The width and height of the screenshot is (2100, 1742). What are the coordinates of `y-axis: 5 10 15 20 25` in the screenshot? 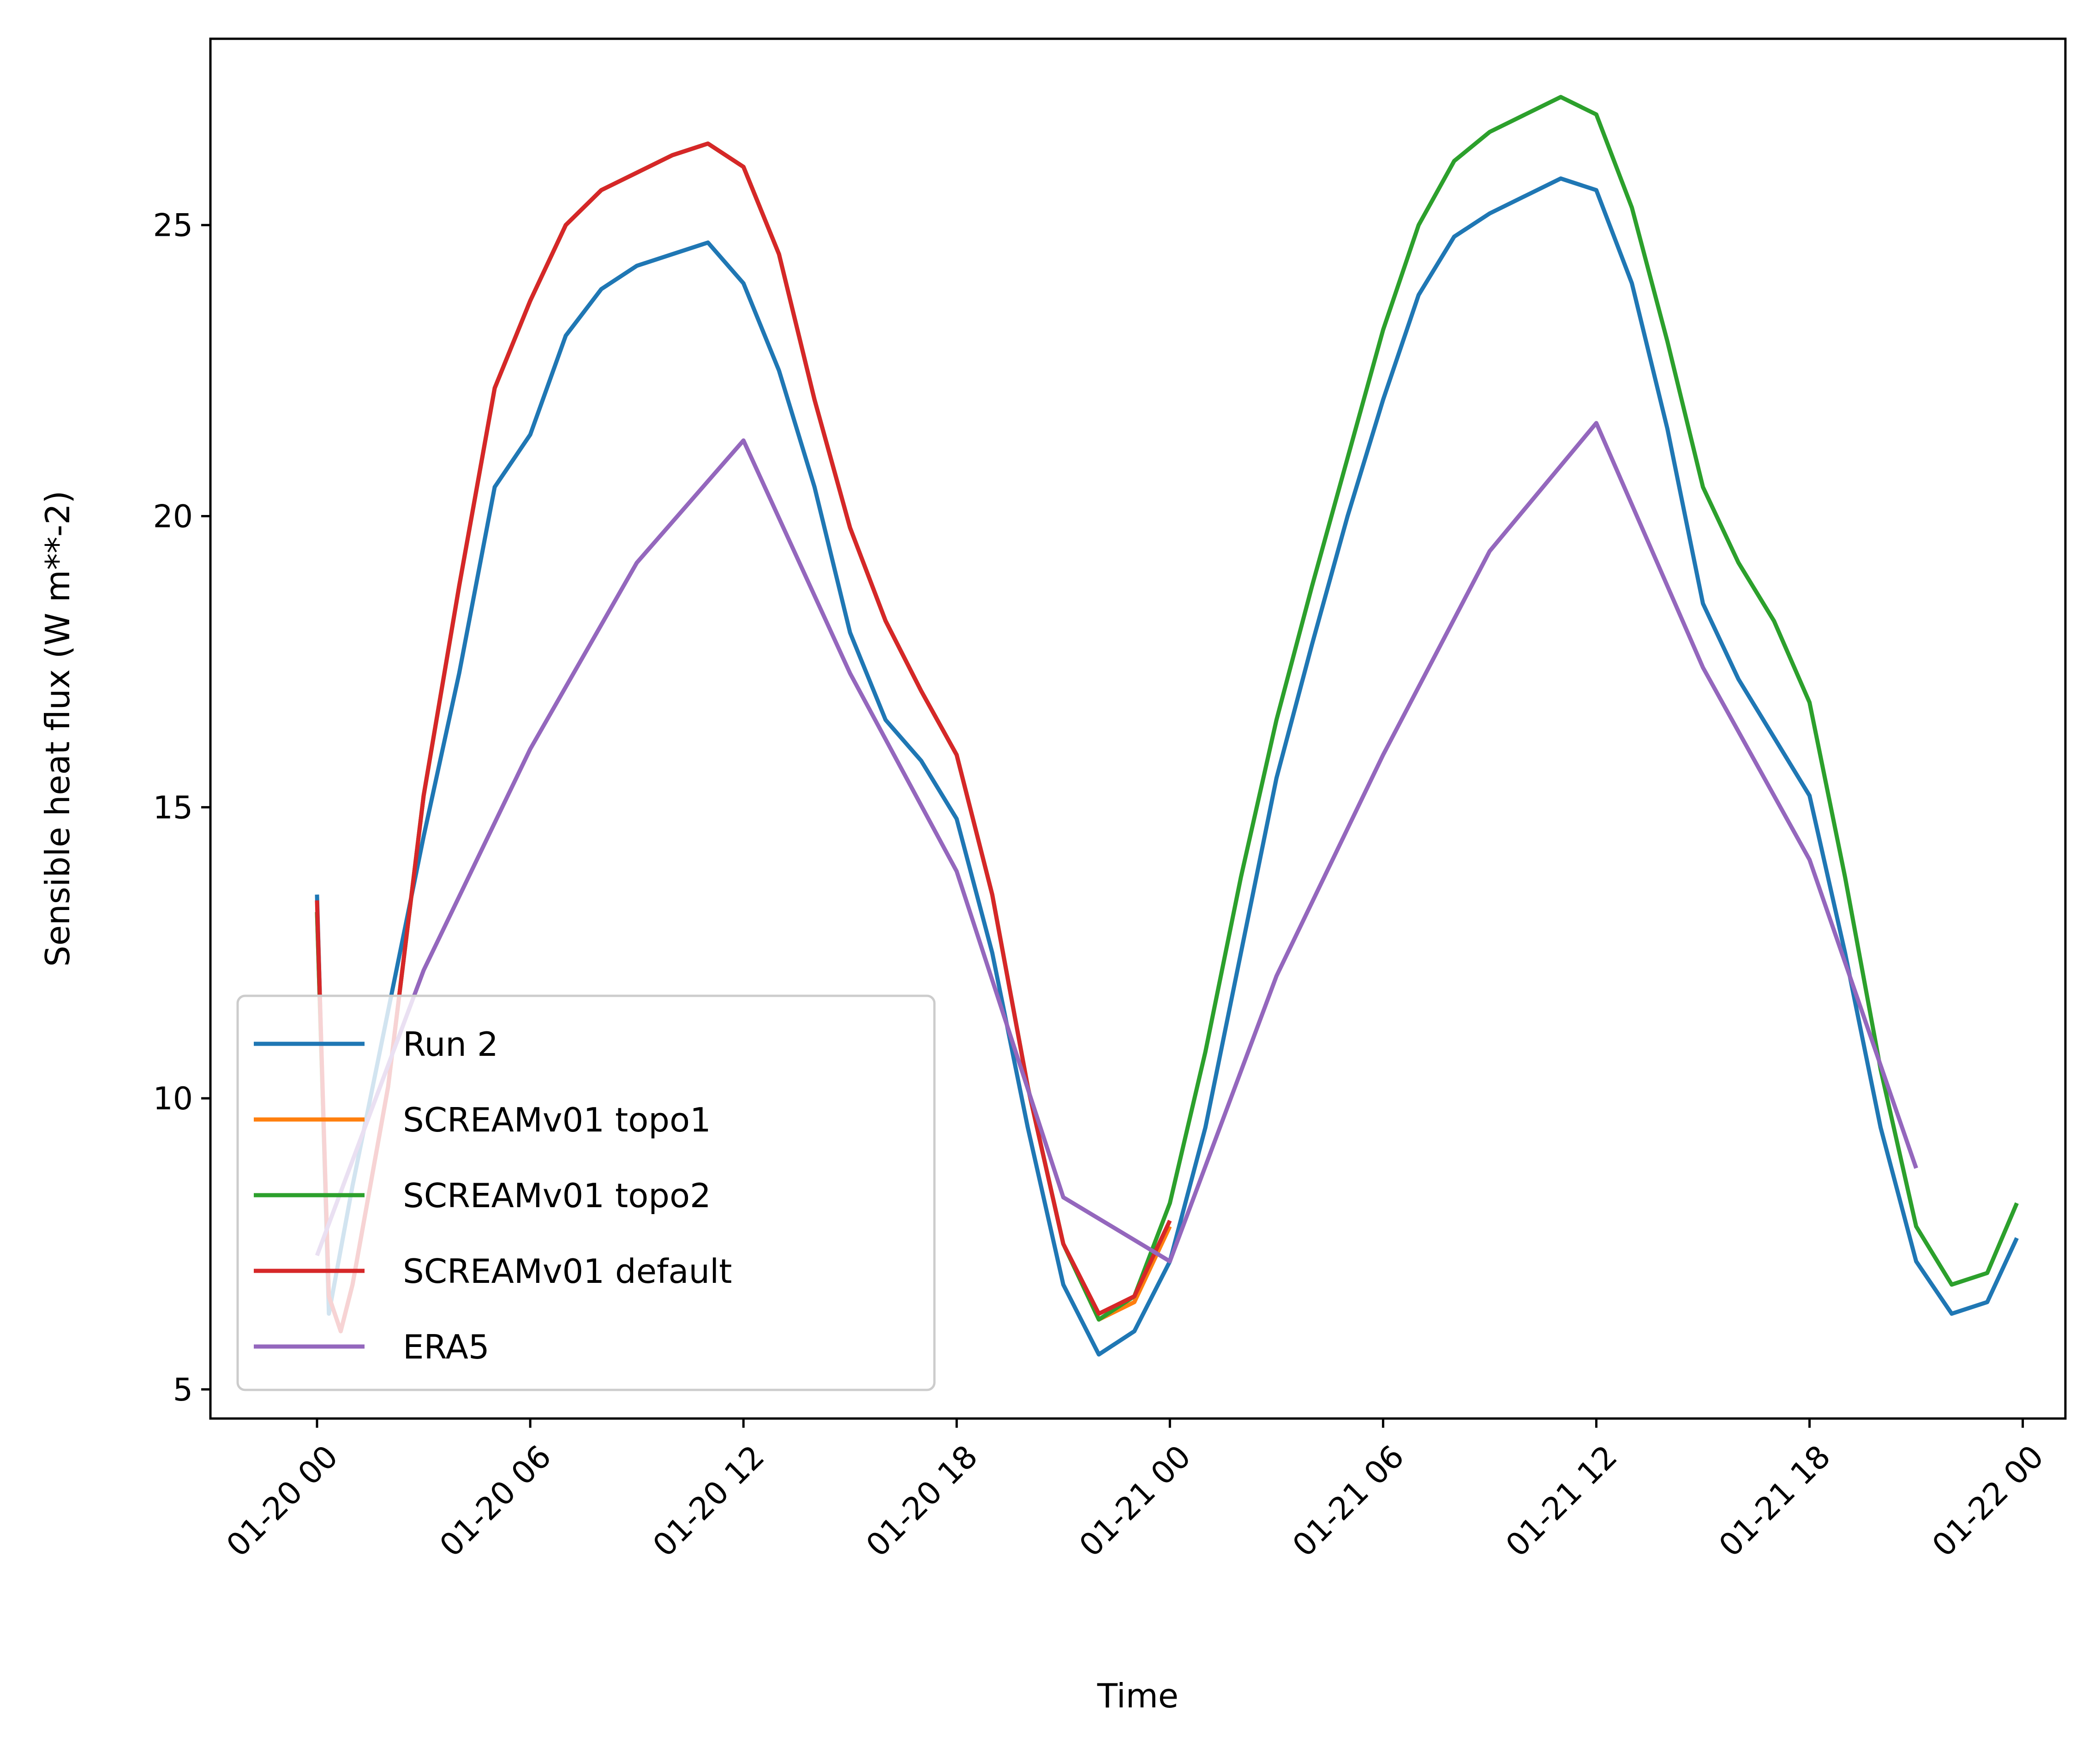 It's located at (182, 808).